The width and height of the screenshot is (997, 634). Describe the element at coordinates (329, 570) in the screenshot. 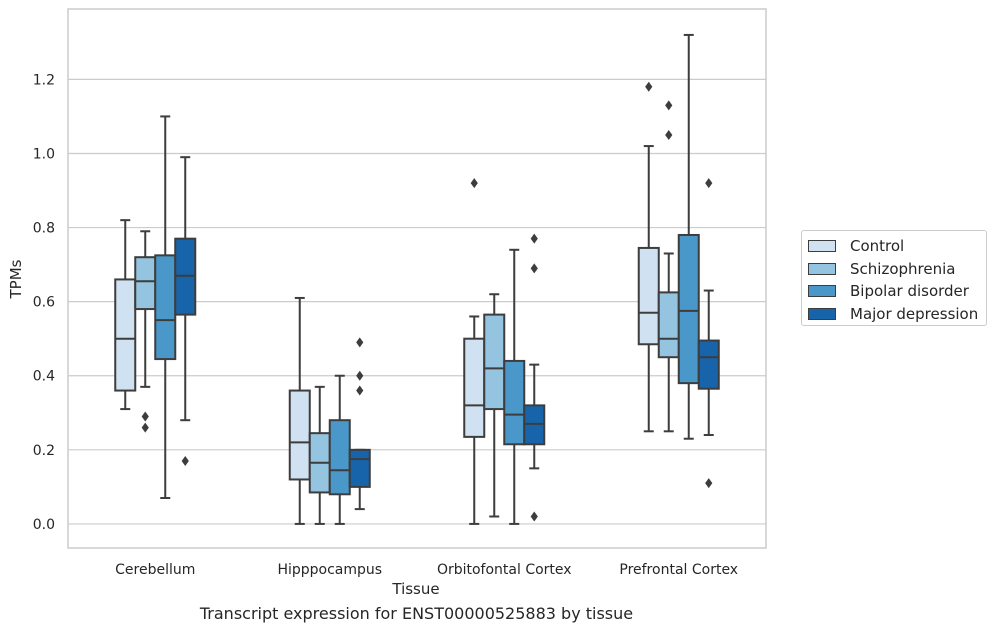

I see `x-tick-label: Hipppocampus` at that location.